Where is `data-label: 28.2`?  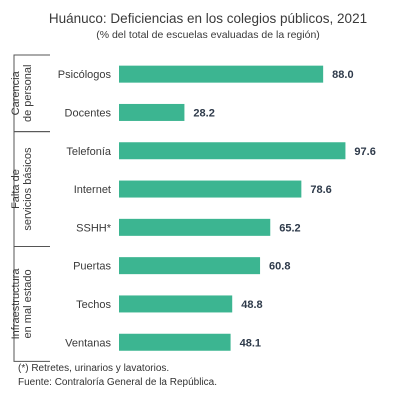
data-label: 28.2 is located at coordinates (203, 113).